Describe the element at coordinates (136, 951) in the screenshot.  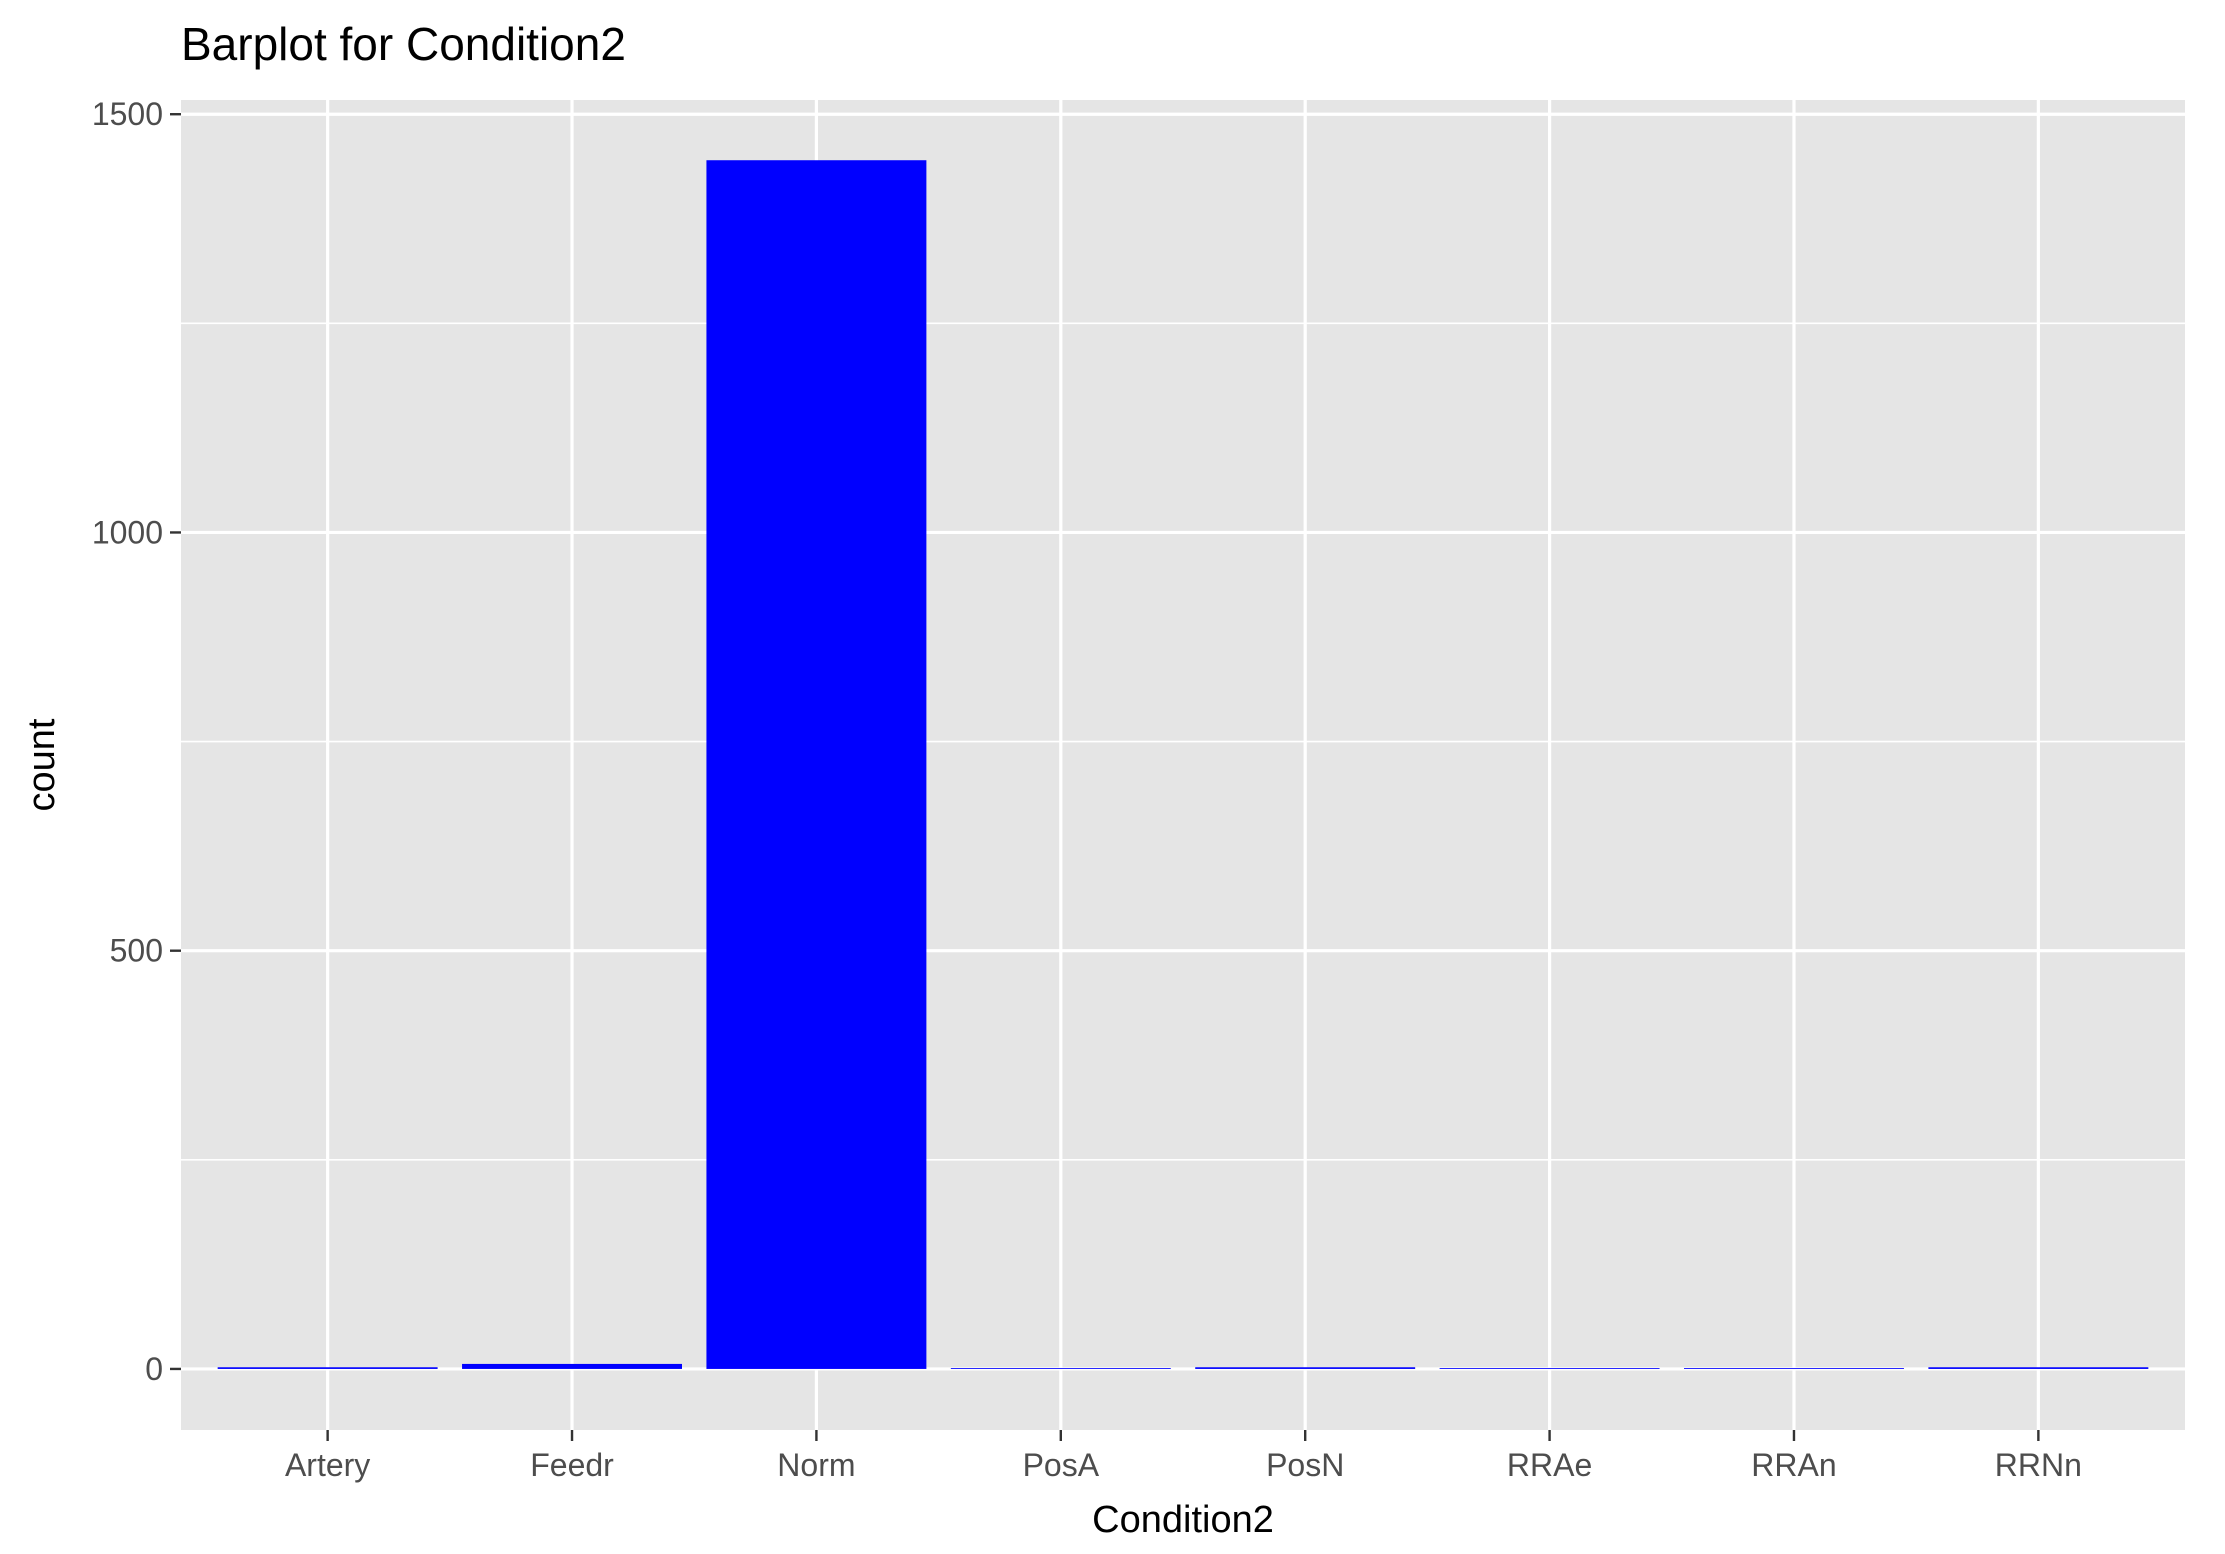
I see `y-tick-label: 500` at that location.